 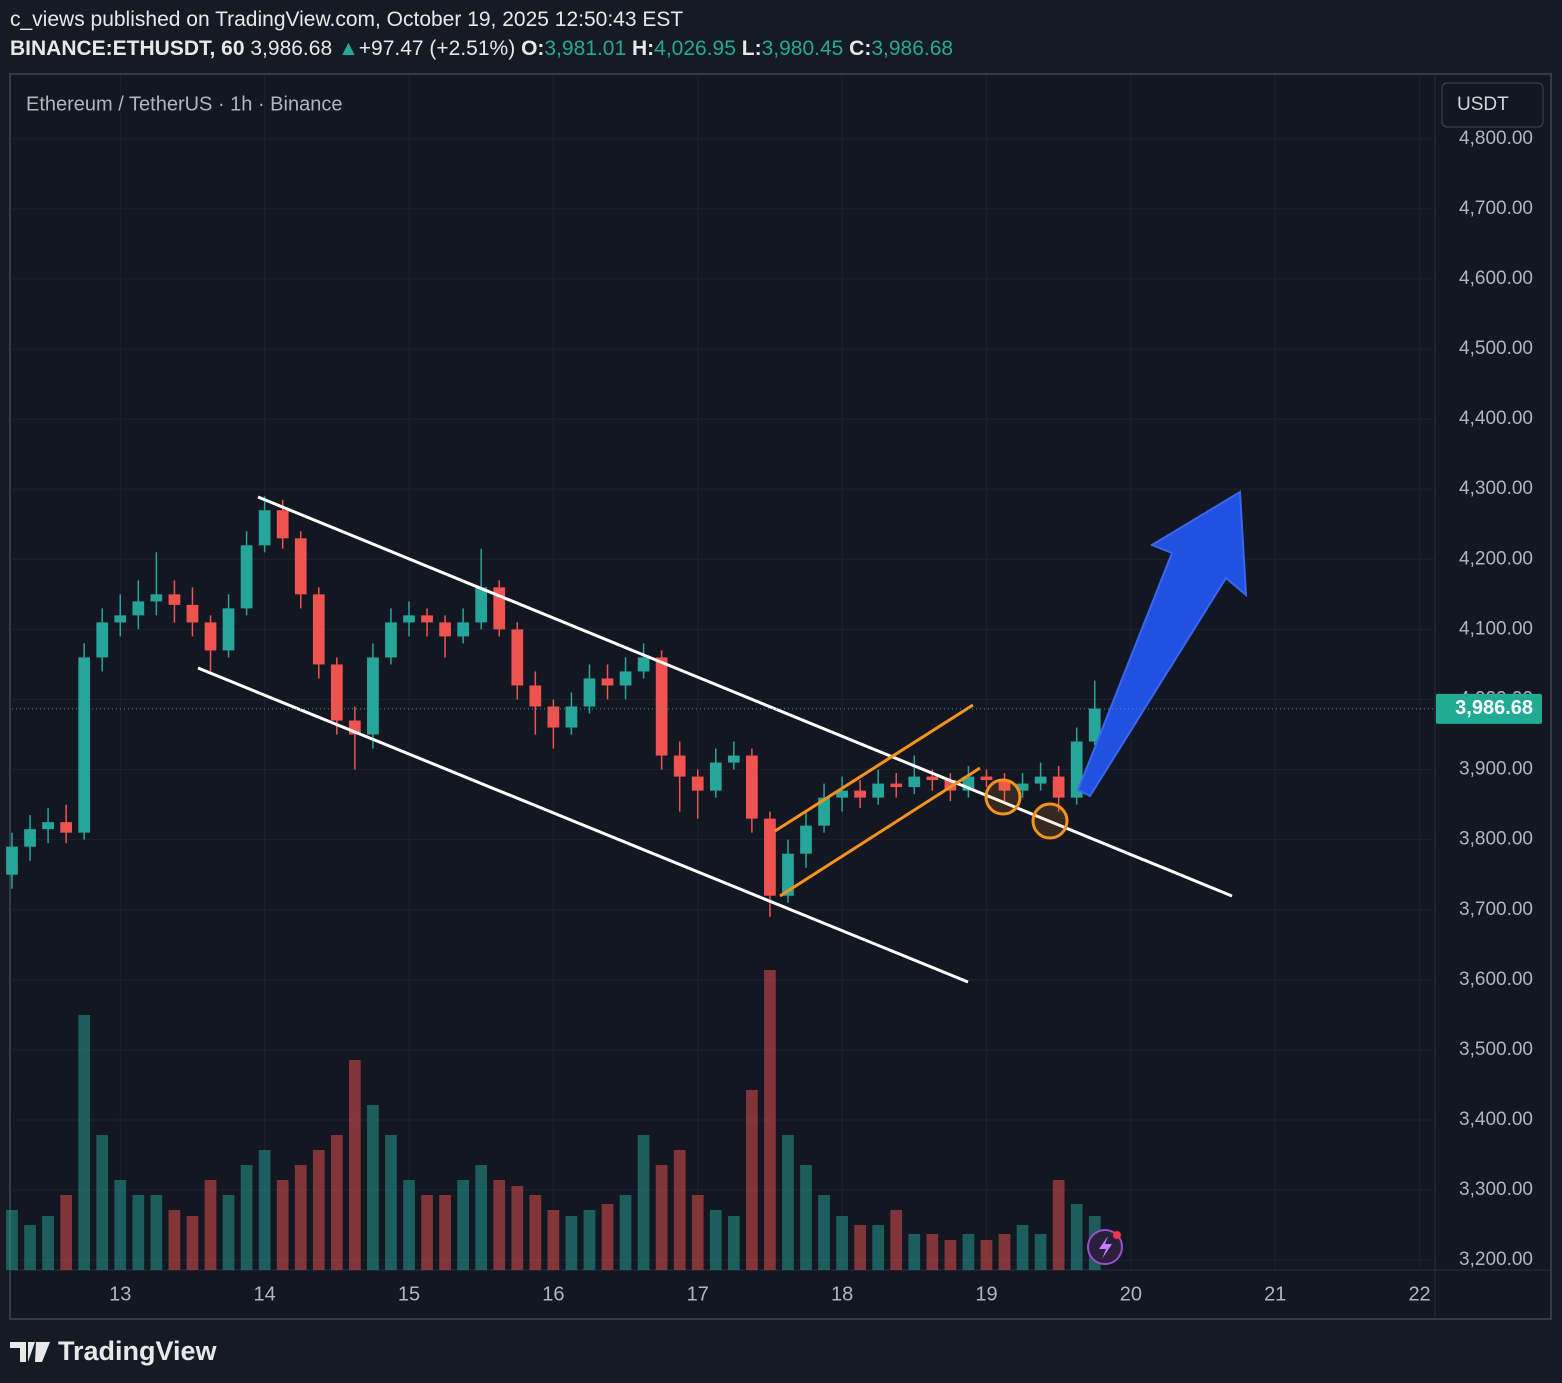 I want to click on last-price-tag, so click(x=1489, y=708).